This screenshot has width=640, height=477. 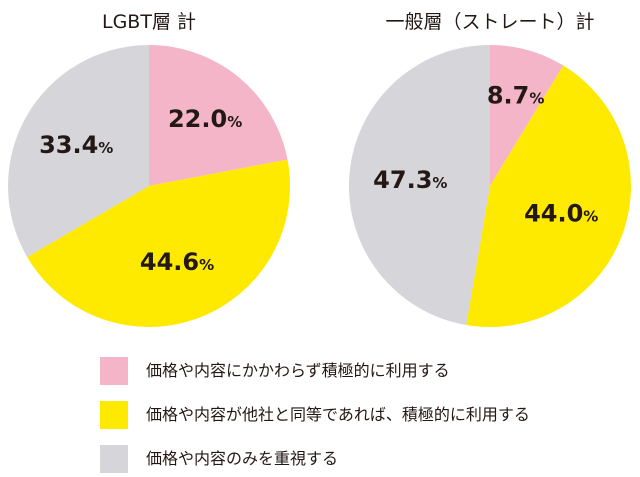 What do you see at coordinates (489, 22) in the screenshot?
I see `pie-title-general: 一般層（ストレート）計` at bounding box center [489, 22].